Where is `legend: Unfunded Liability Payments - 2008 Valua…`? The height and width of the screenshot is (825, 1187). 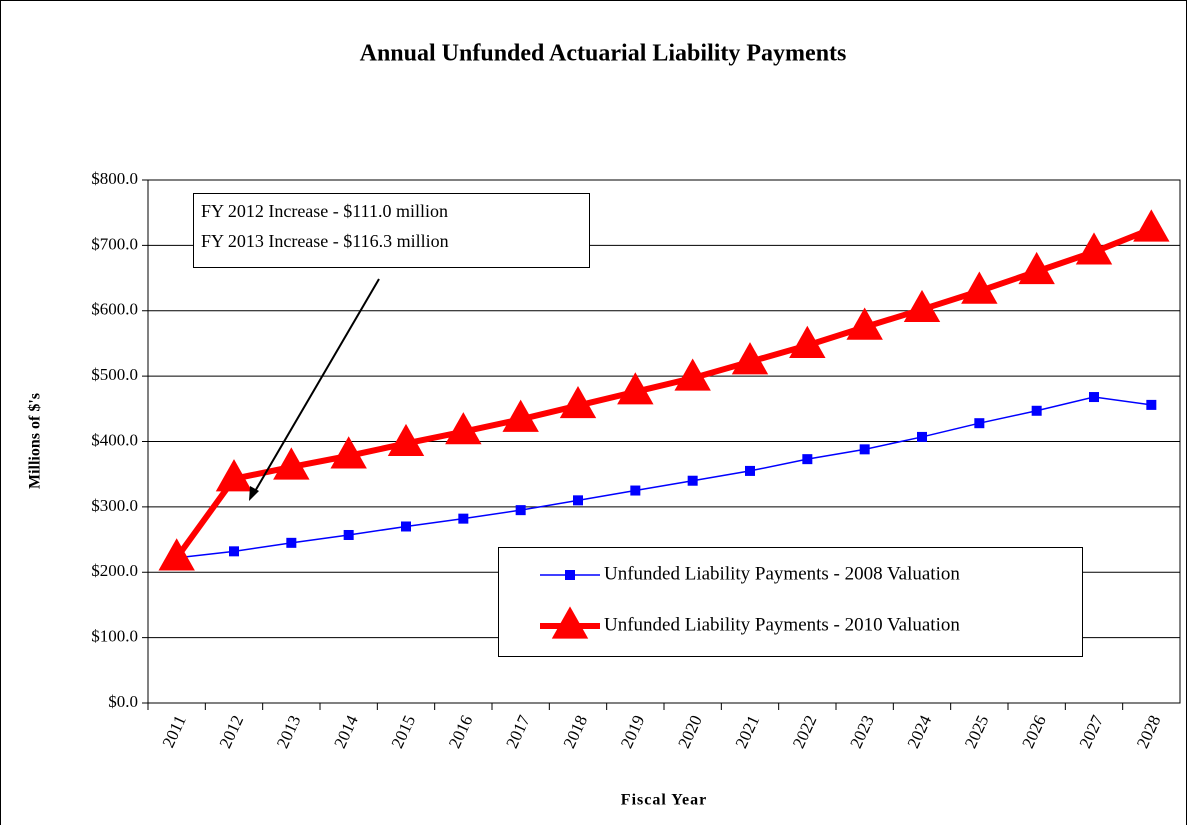 legend: Unfunded Liability Payments - 2008 Valua… is located at coordinates (790, 602).